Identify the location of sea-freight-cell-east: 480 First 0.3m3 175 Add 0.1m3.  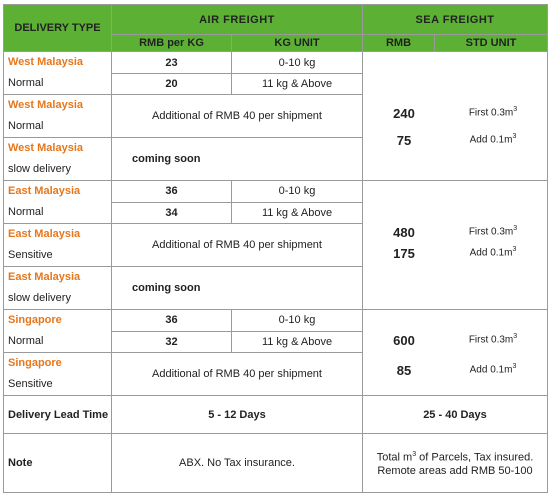
(455, 245).